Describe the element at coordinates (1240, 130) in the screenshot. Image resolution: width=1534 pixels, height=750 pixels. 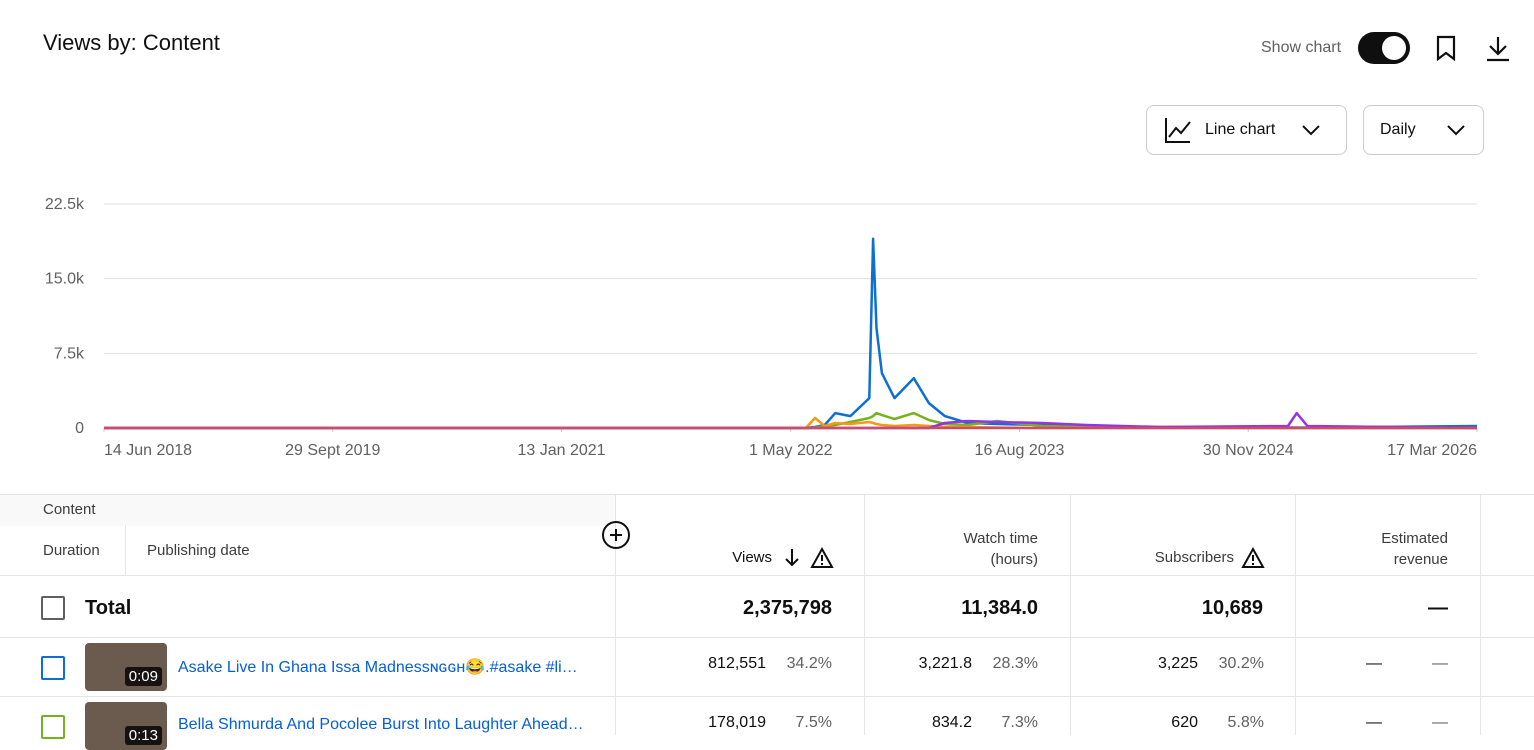
I see `chart-type-label: Line chart` at that location.